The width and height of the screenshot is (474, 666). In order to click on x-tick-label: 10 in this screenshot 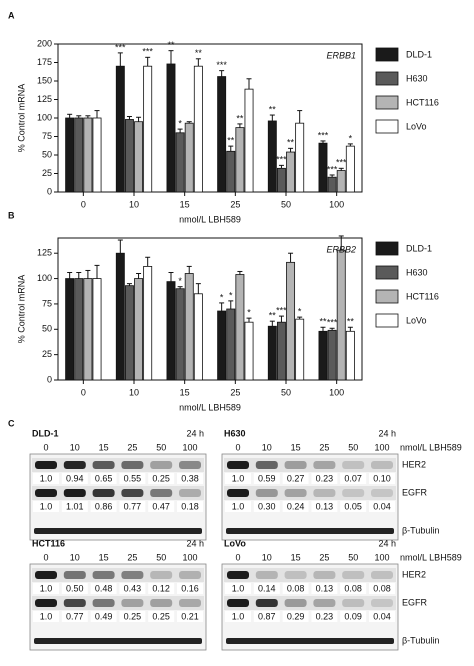, I will do `click(134, 204)`.